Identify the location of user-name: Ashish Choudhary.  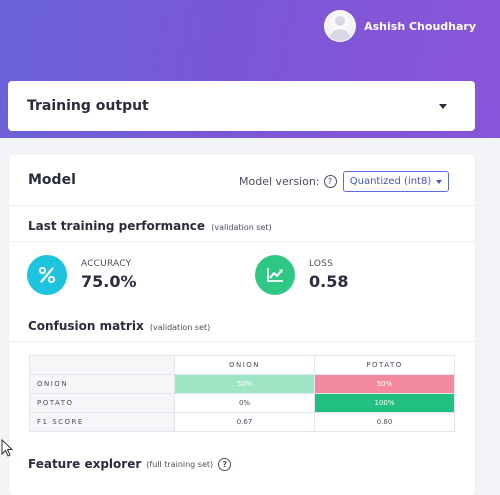
(420, 26).